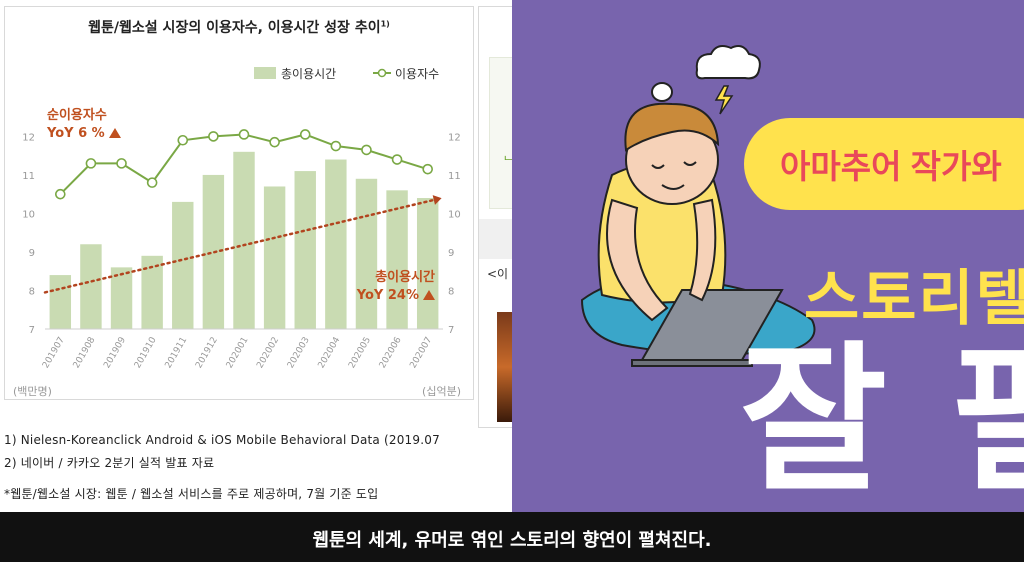 The image size is (1024, 562). What do you see at coordinates (891, 166) in the screenshot?
I see `pill-text: 아마추어 작가와` at bounding box center [891, 166].